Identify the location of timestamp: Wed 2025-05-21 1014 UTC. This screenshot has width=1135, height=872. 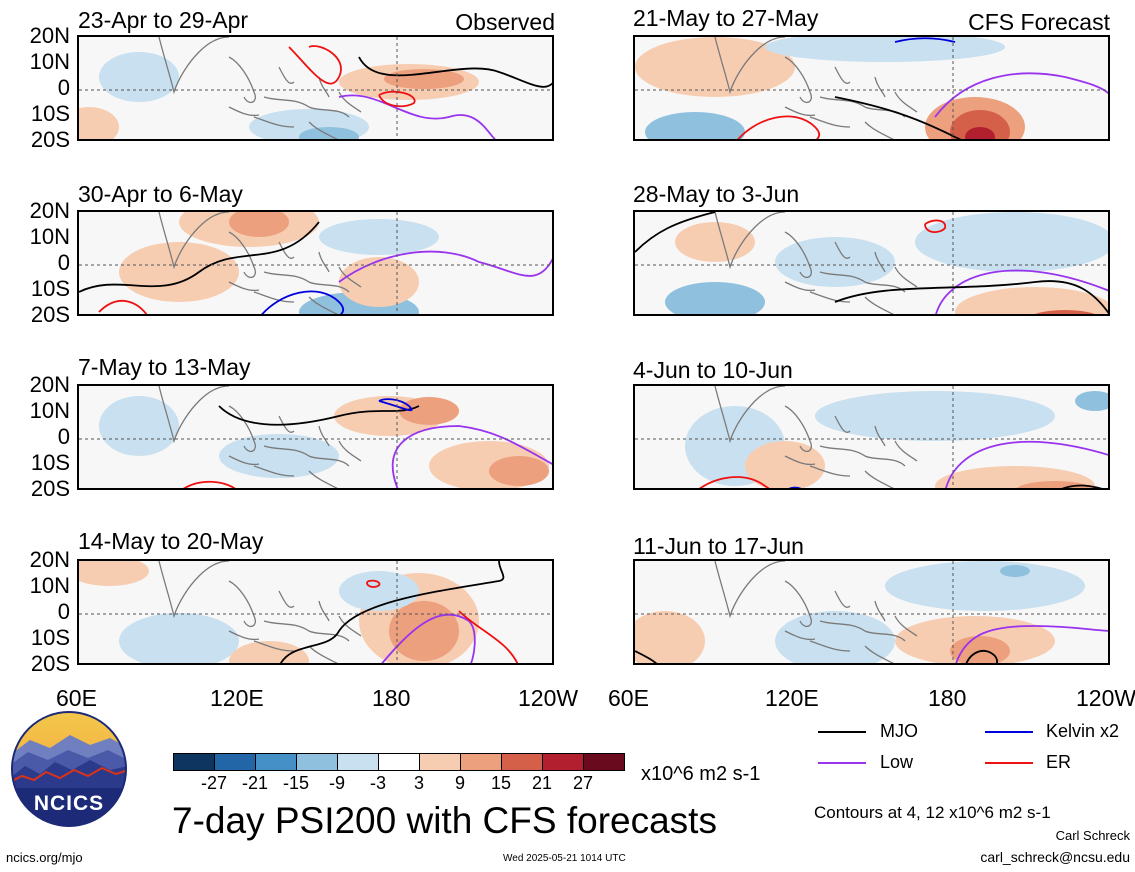
(564, 858).